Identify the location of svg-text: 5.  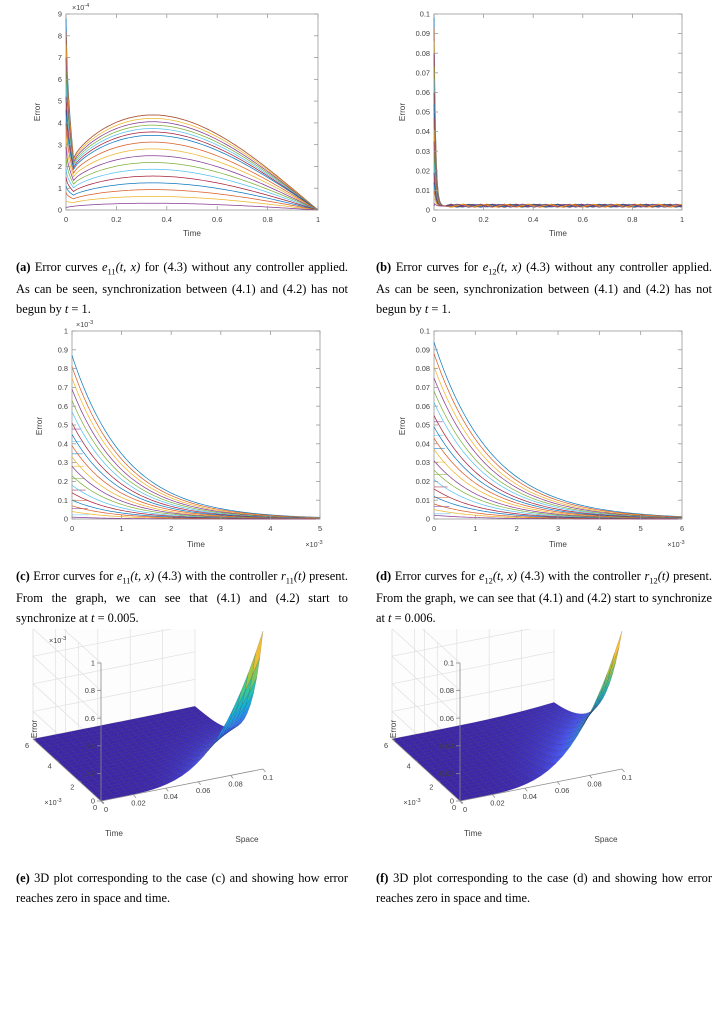
(60, 101).